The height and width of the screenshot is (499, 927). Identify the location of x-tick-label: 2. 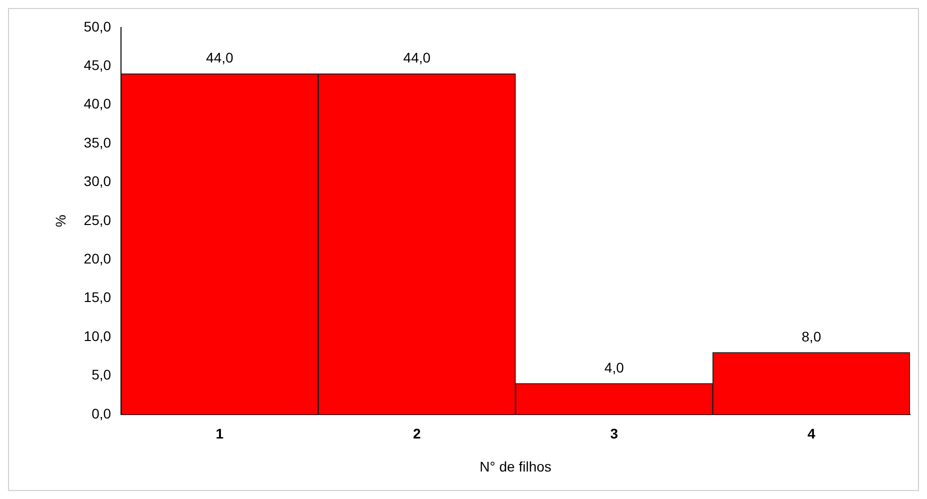
(417, 434).